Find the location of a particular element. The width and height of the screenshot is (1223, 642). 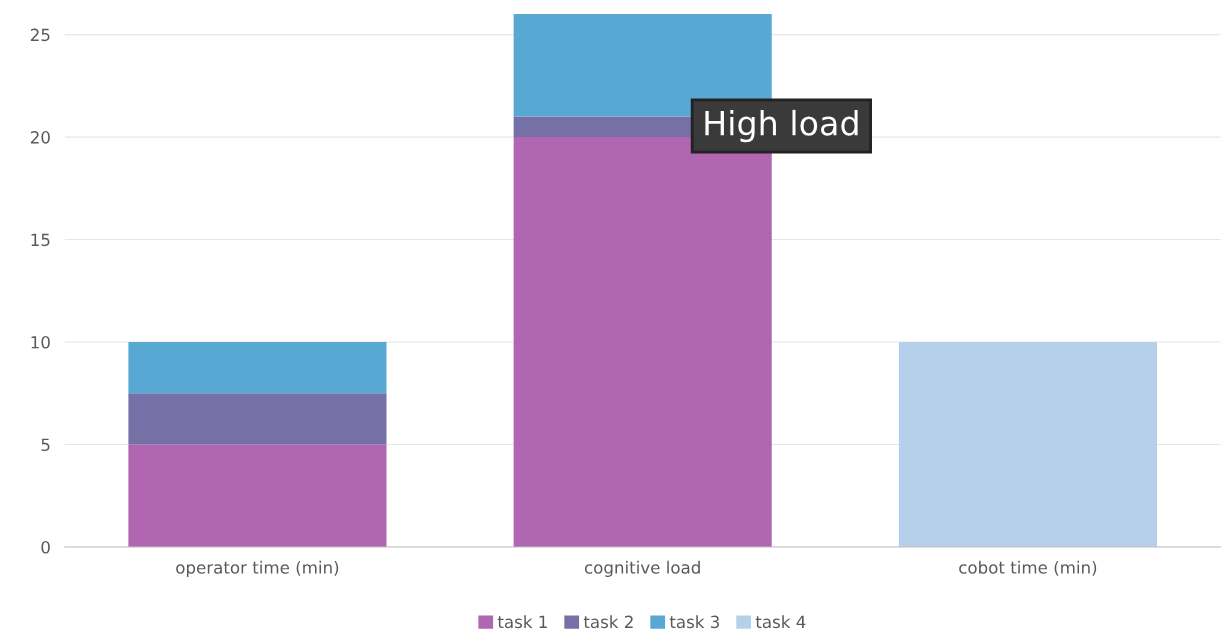

y-tick-label: 0 is located at coordinates (45, 547).